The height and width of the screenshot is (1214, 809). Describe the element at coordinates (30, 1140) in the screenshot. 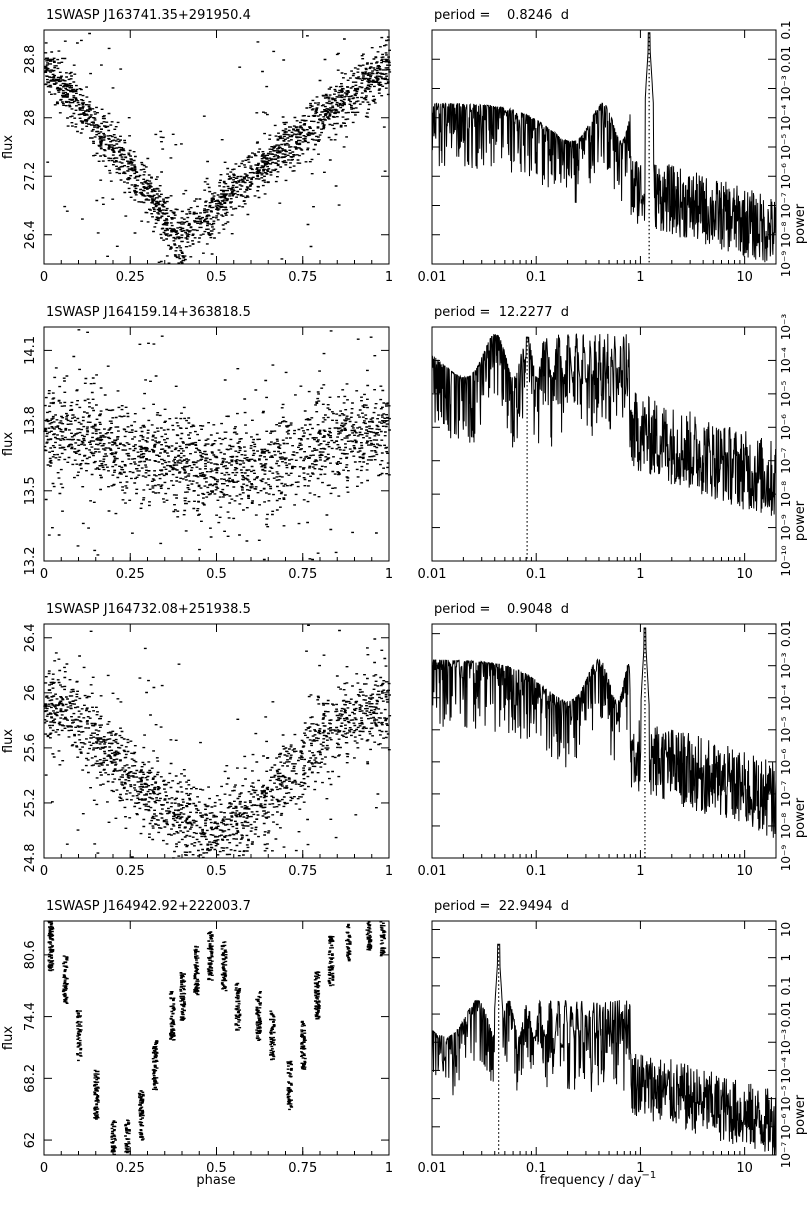

I see `y-tick-label: 62` at that location.